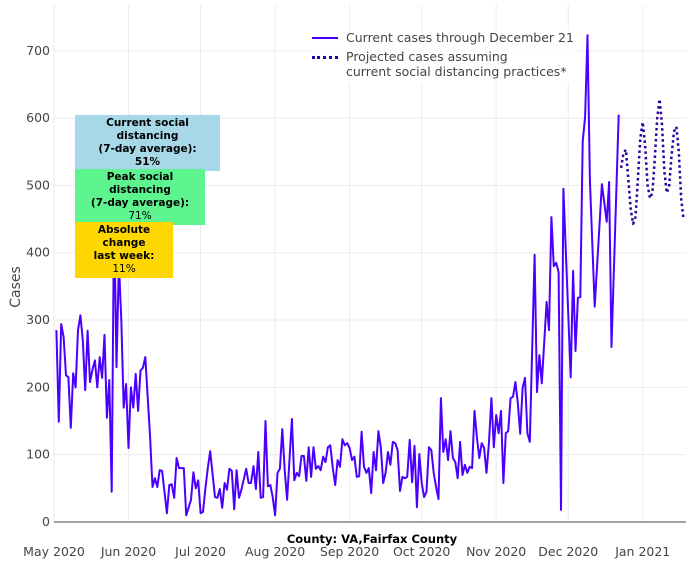 This screenshot has width=697, height=569. Describe the element at coordinates (200, 551) in the screenshot. I see `x-tick-label: Jul 2020` at that location.